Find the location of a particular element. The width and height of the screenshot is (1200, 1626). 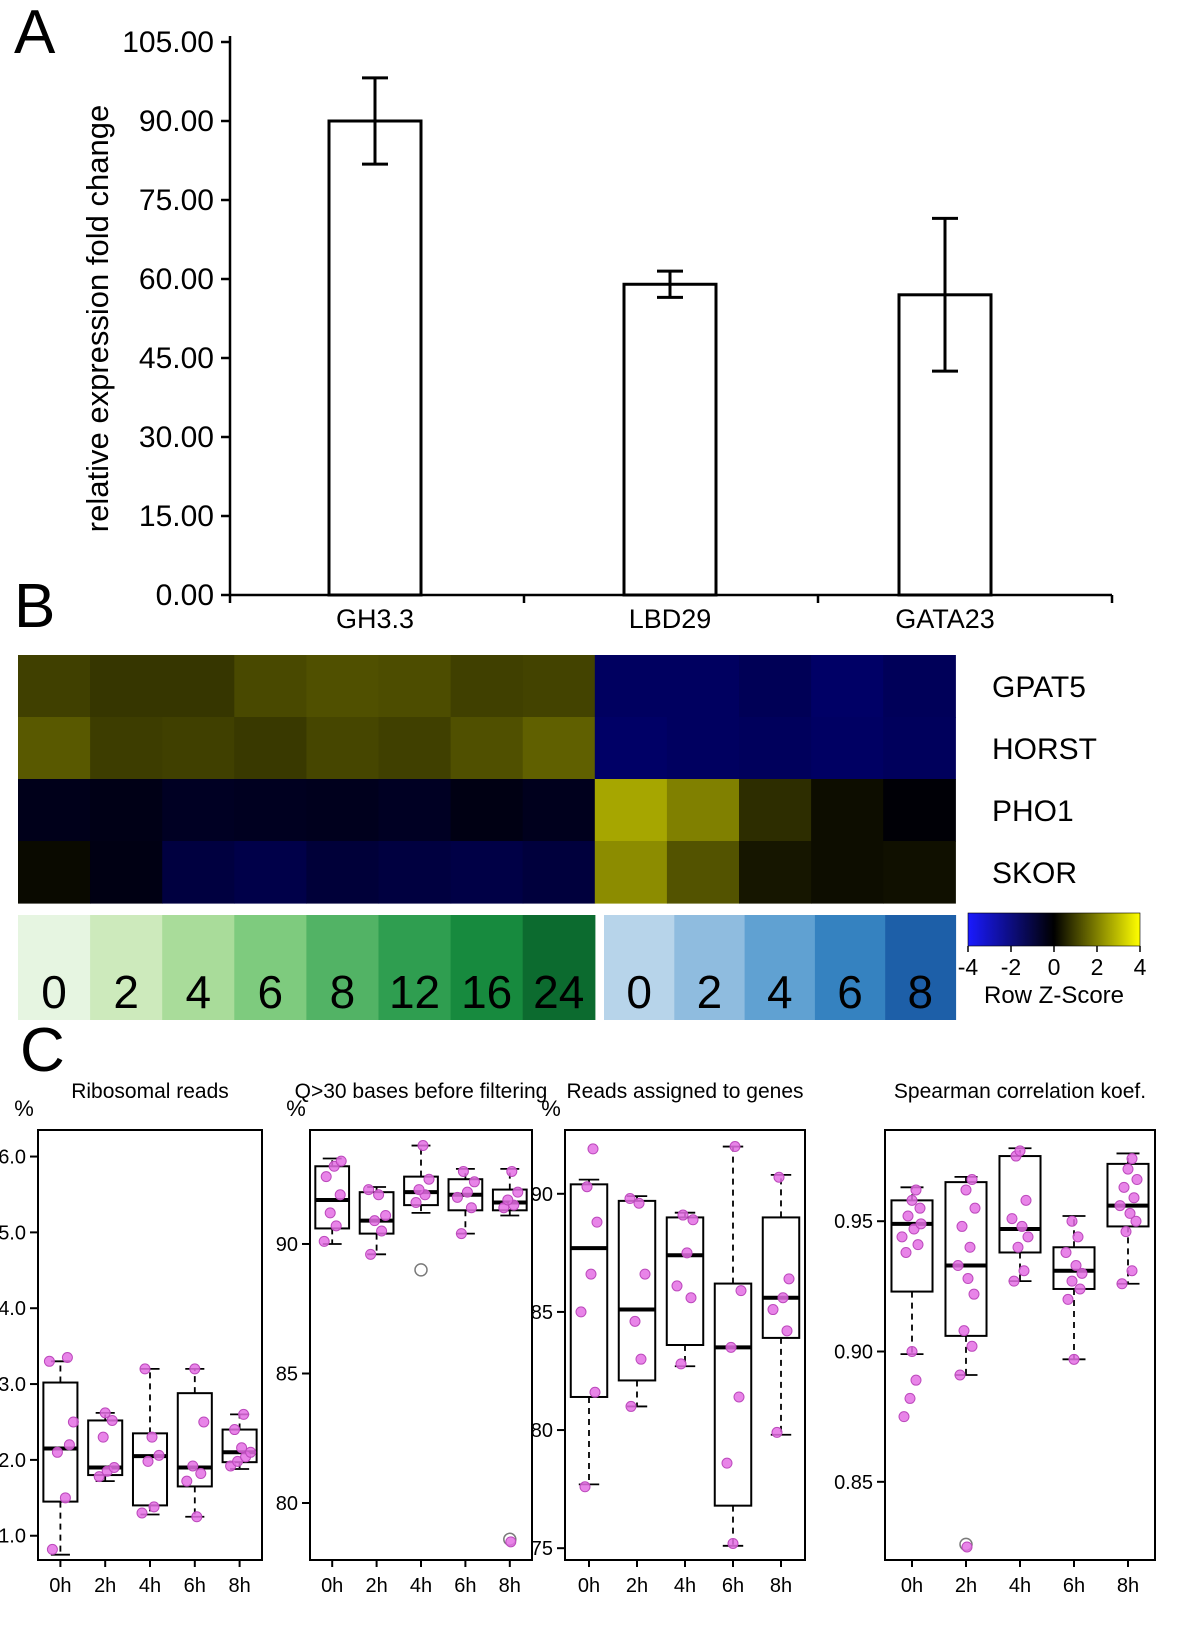

heatmap-row-HORST is located at coordinates (487, 748).